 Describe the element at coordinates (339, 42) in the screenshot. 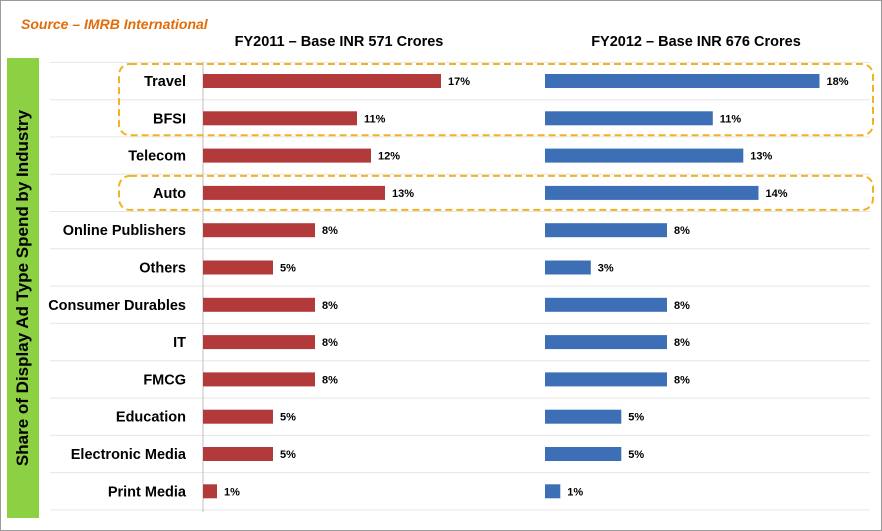

I see `series-title: FY2011 – Base INR 571 Crores` at that location.